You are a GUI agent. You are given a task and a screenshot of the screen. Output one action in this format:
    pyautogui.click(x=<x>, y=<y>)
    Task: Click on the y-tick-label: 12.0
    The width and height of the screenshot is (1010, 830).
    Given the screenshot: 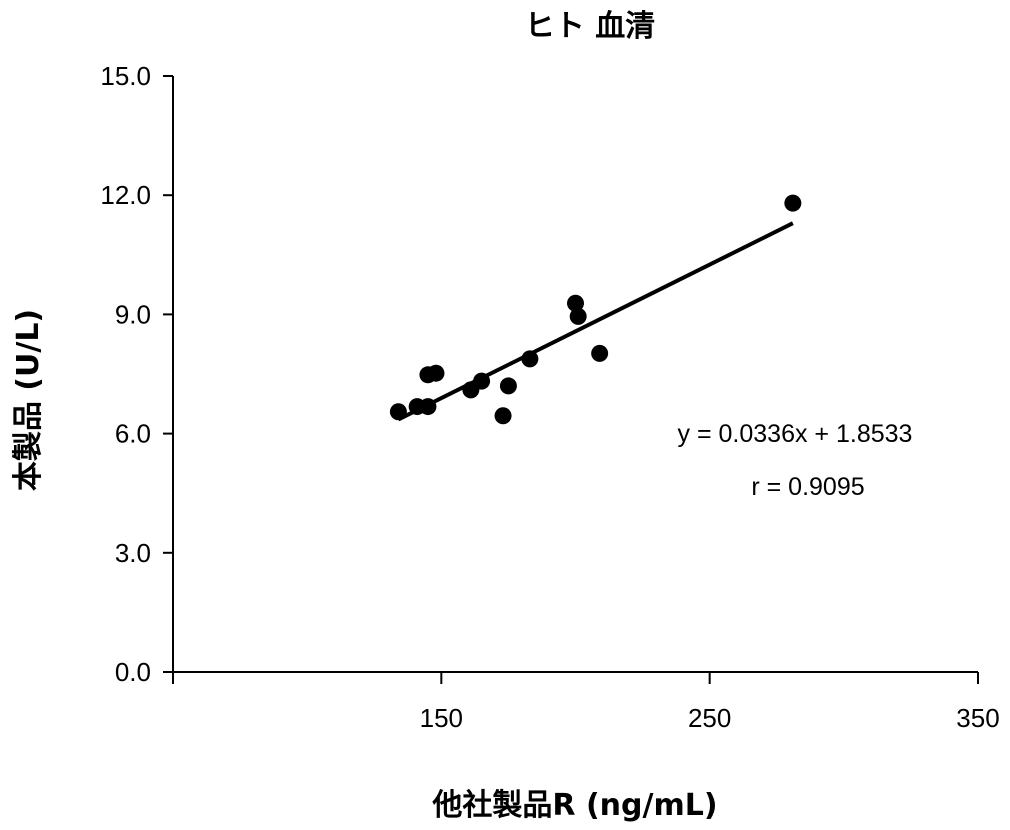 What is the action you would take?
    pyautogui.click(x=125, y=195)
    